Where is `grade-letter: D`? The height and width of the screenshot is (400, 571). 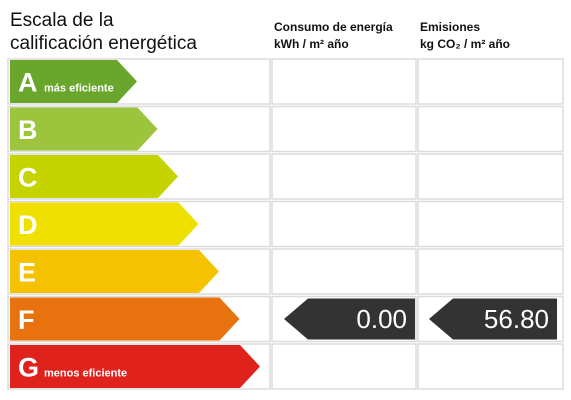
grade-letter: D is located at coordinates (28, 225).